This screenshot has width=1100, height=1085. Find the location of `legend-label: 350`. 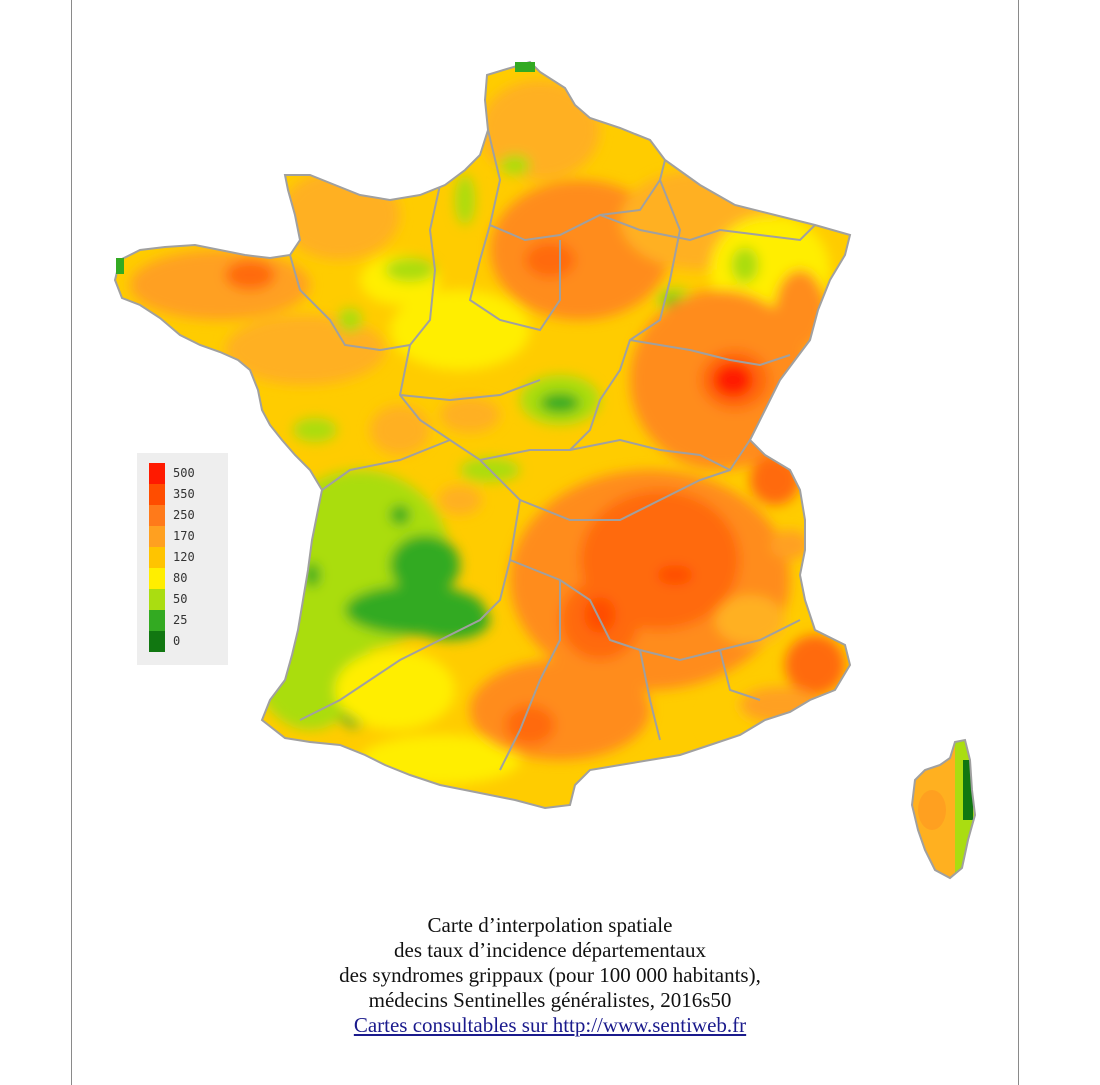

legend-label: 350 is located at coordinates (184, 494).